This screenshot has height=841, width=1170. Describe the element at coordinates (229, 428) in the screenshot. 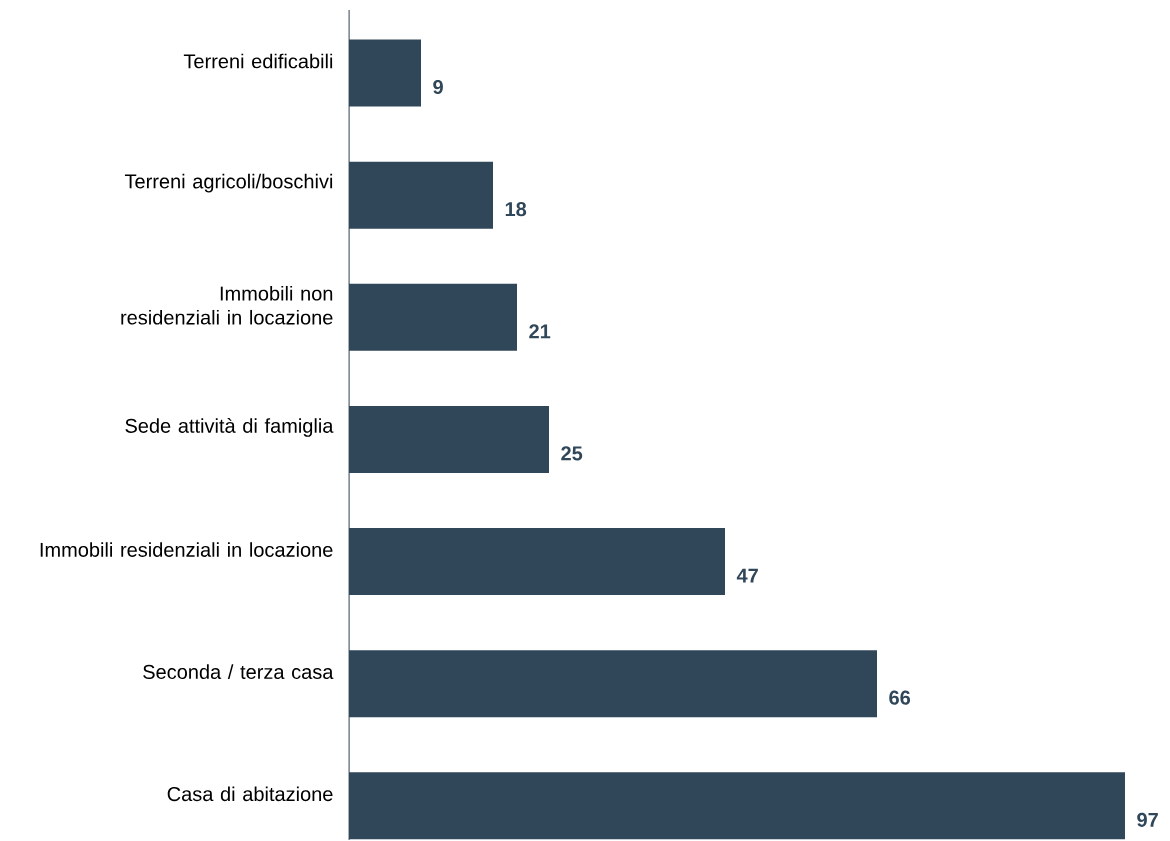

I see `y-tick-label: Sede attività di famiglia` at that location.